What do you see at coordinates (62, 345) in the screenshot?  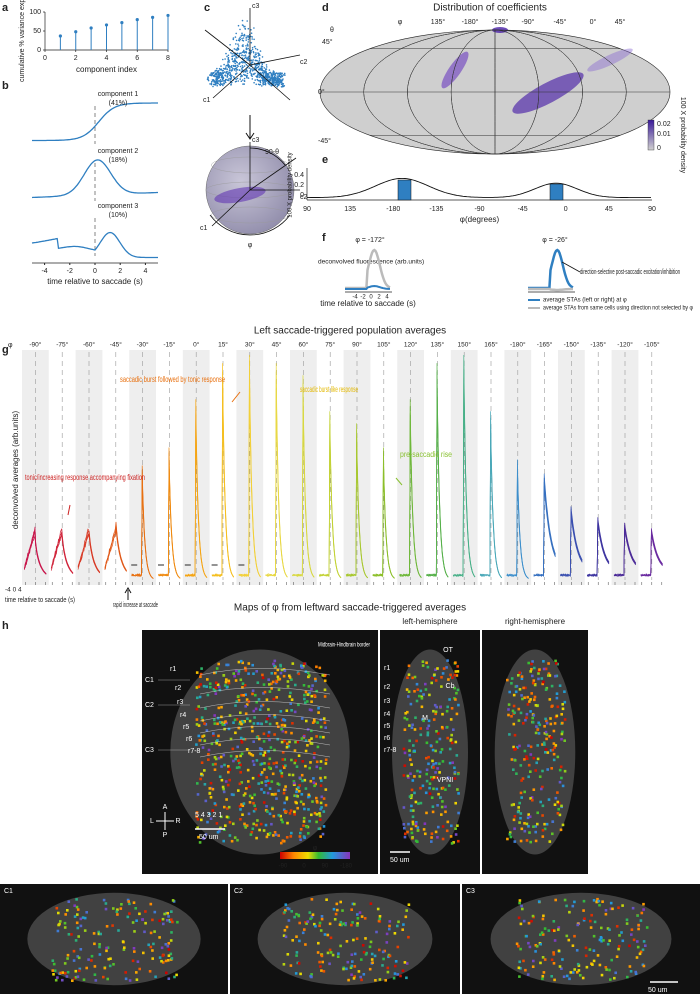 I see `phi-label: -75°` at bounding box center [62, 345].